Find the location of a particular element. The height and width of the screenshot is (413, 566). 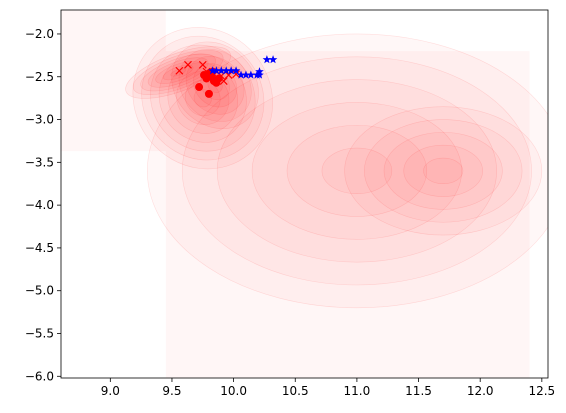

y-tick-label: −2.5 is located at coordinates (39, 77).